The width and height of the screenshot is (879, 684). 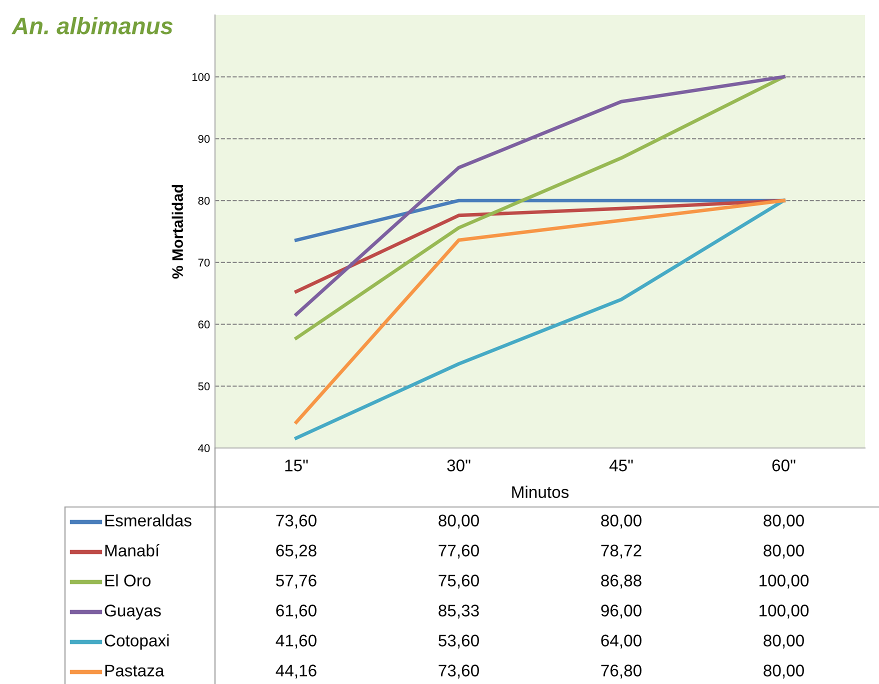 I want to click on data-label: 75,60, so click(x=458, y=581).